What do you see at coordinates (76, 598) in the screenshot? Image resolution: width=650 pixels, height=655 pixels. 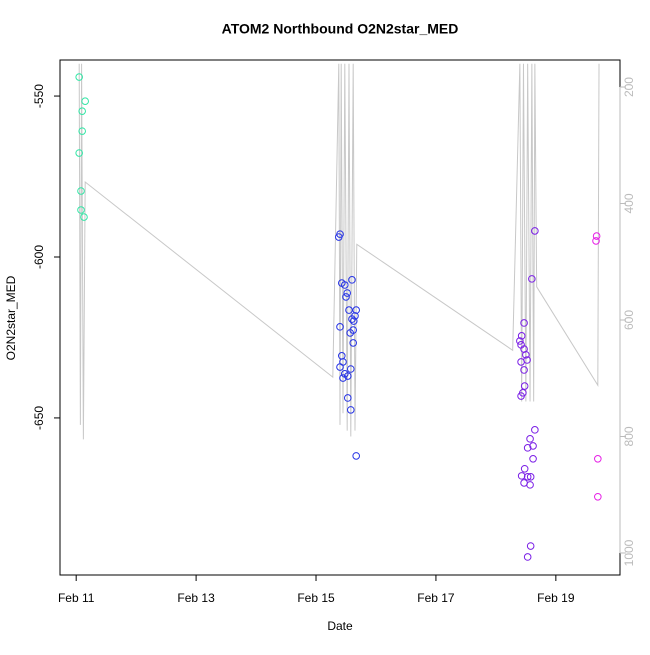 I see `x-tick-label: Feb 11` at bounding box center [76, 598].